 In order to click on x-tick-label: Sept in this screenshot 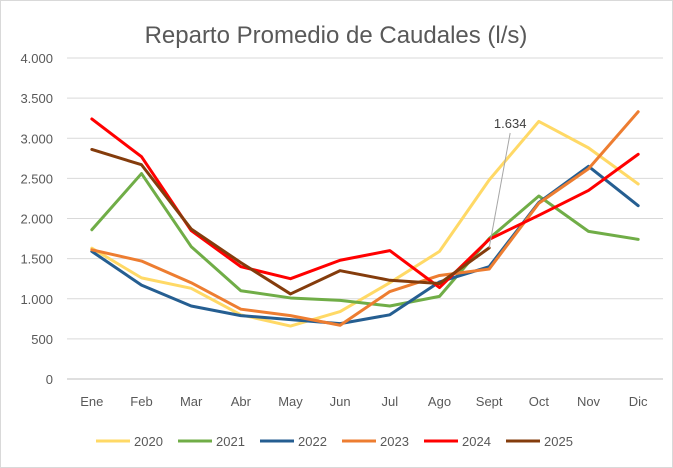, I will do `click(489, 401)`.